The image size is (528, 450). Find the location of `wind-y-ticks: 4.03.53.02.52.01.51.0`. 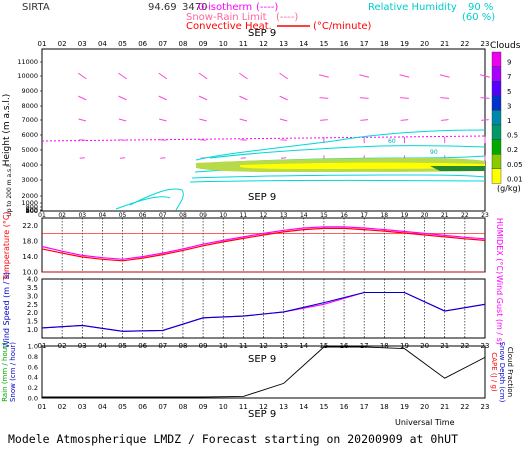

wind-y-ticks: 4.03.53.02.52.01.51.0 is located at coordinates (32, 305).